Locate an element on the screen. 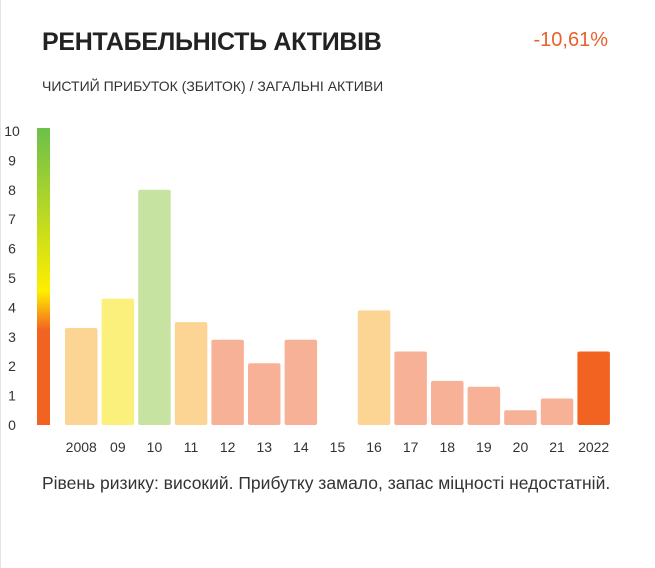 The height and width of the screenshot is (568, 655). y-tick-label: 1 is located at coordinates (12, 396).